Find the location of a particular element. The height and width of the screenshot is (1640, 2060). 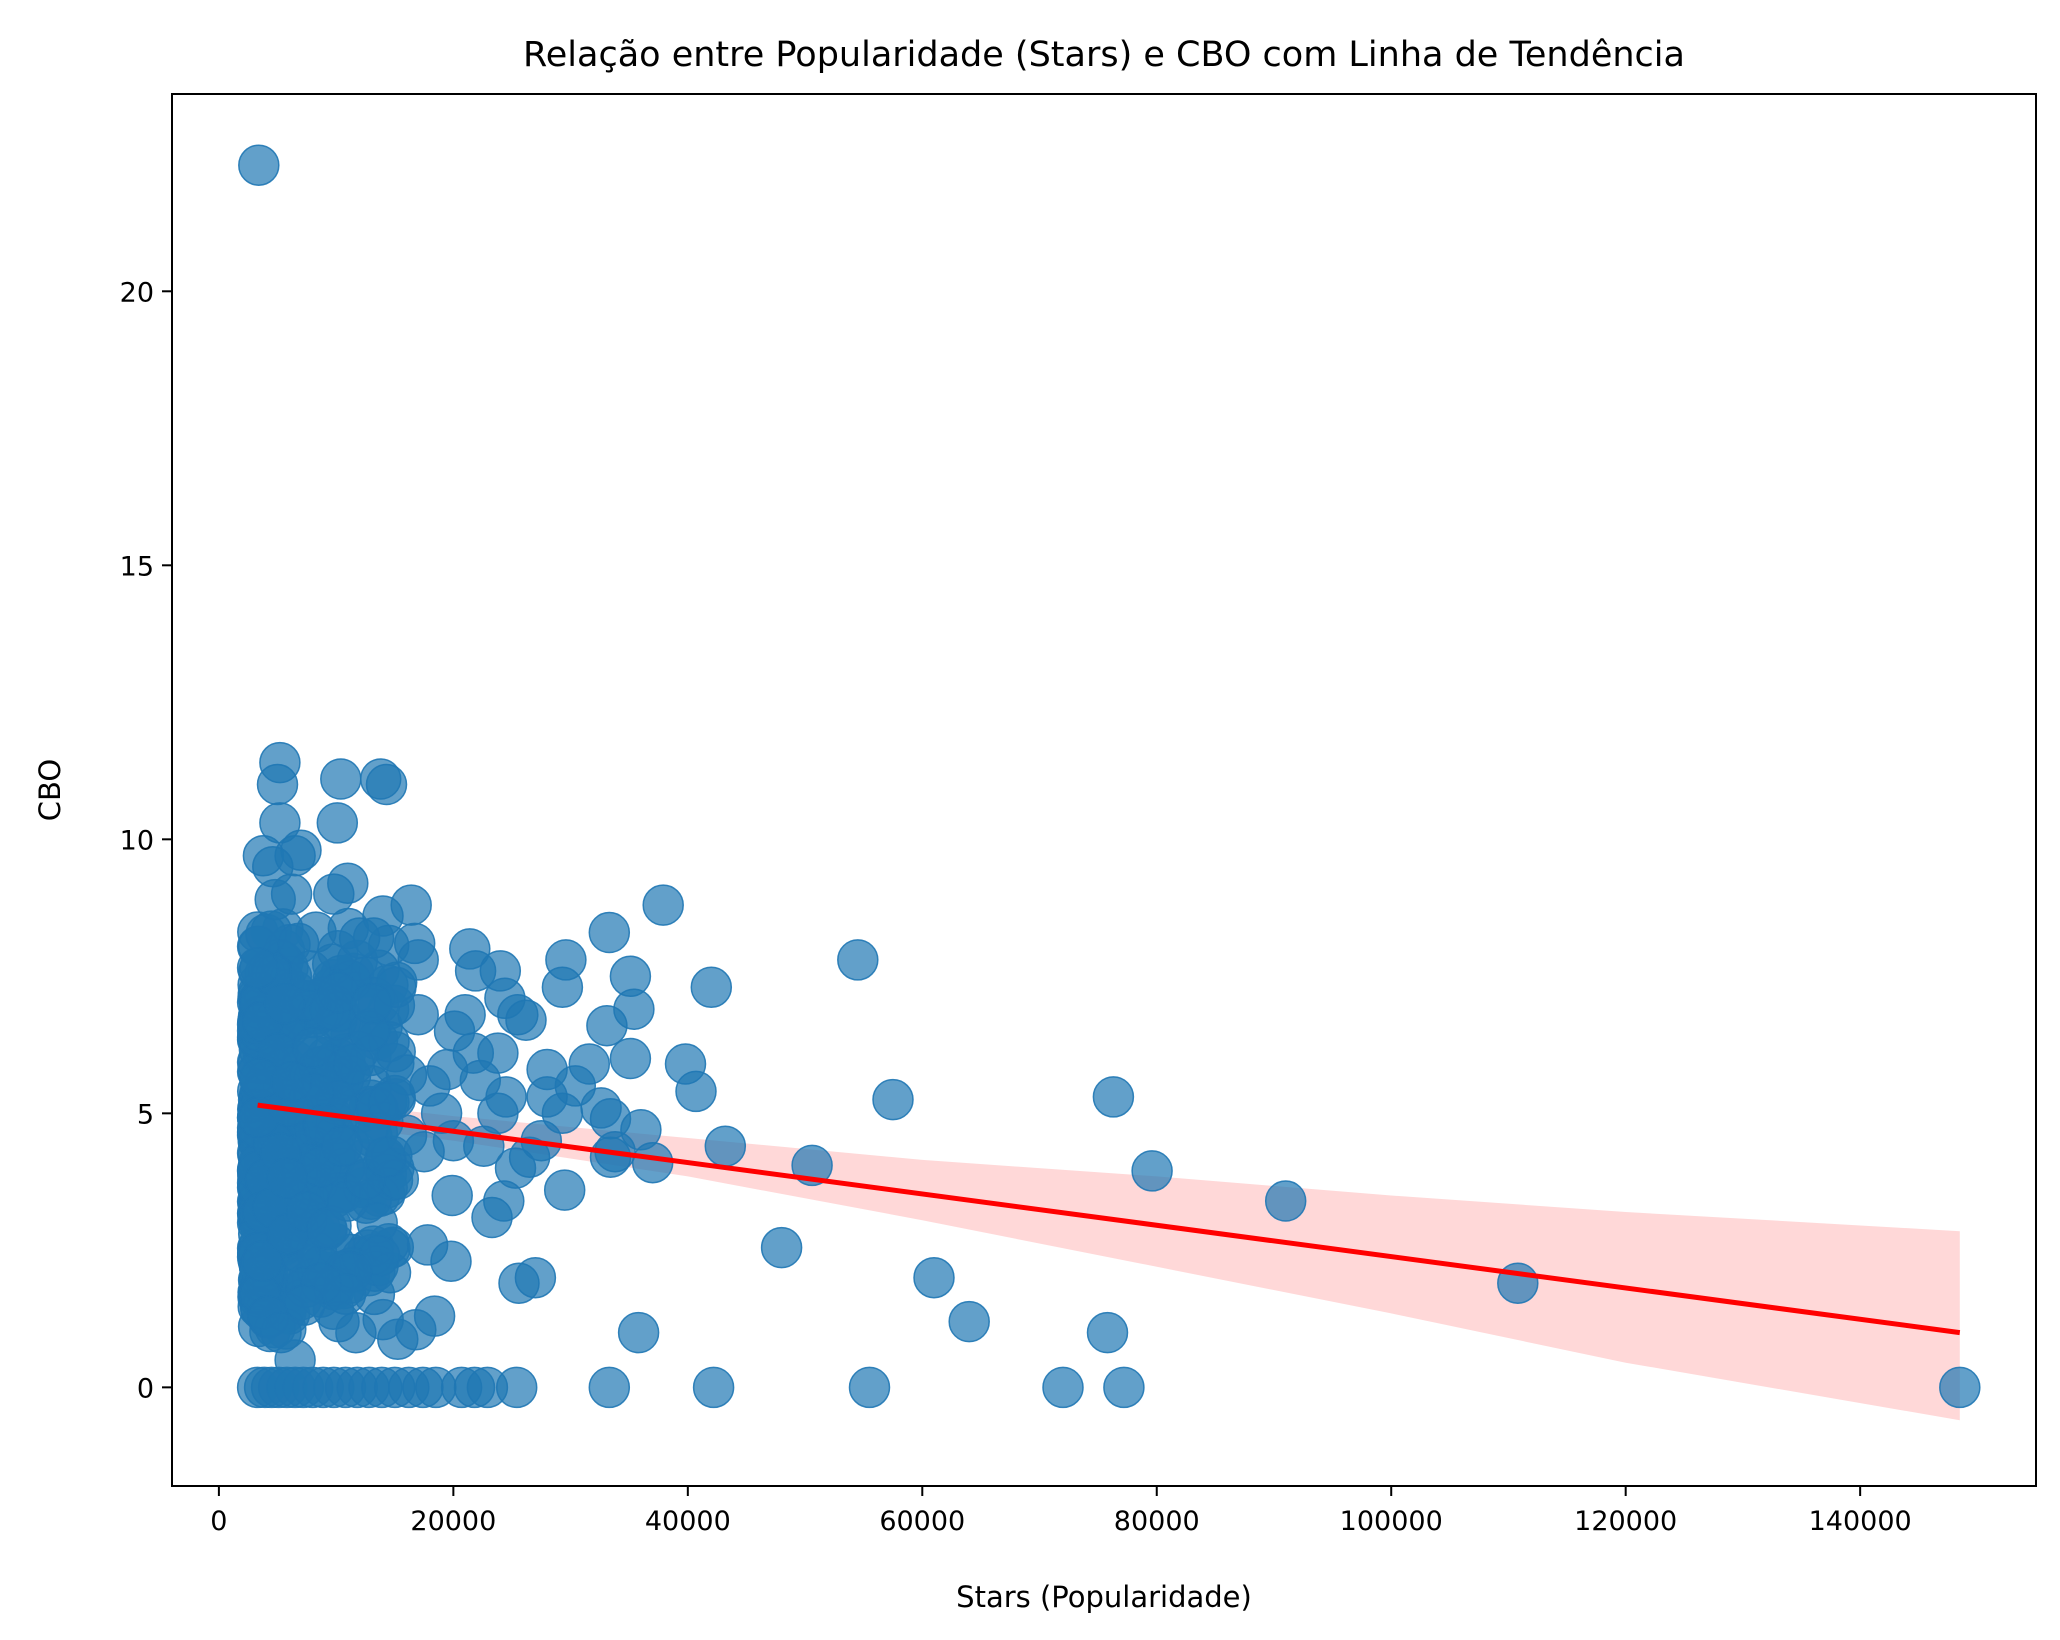

y-tick-label: 5 is located at coordinates (145, 1114).